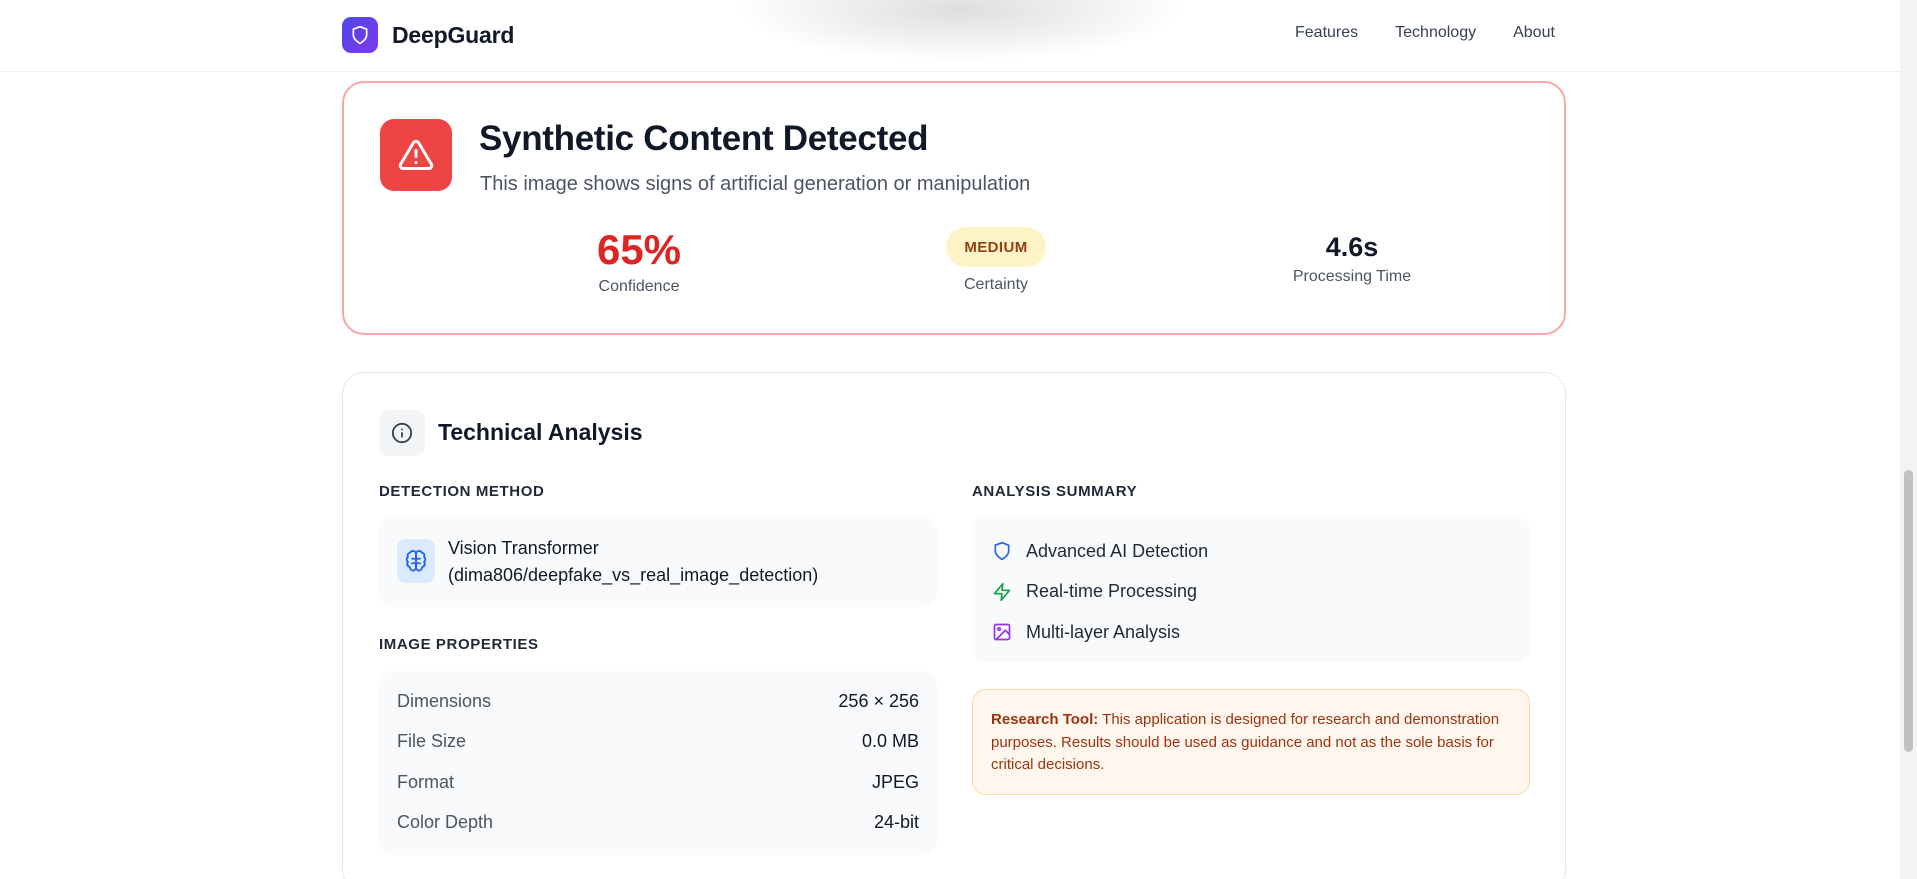 Image resolution: width=1917 pixels, height=879 pixels. I want to click on property-value: 256 × 256, so click(878, 700).